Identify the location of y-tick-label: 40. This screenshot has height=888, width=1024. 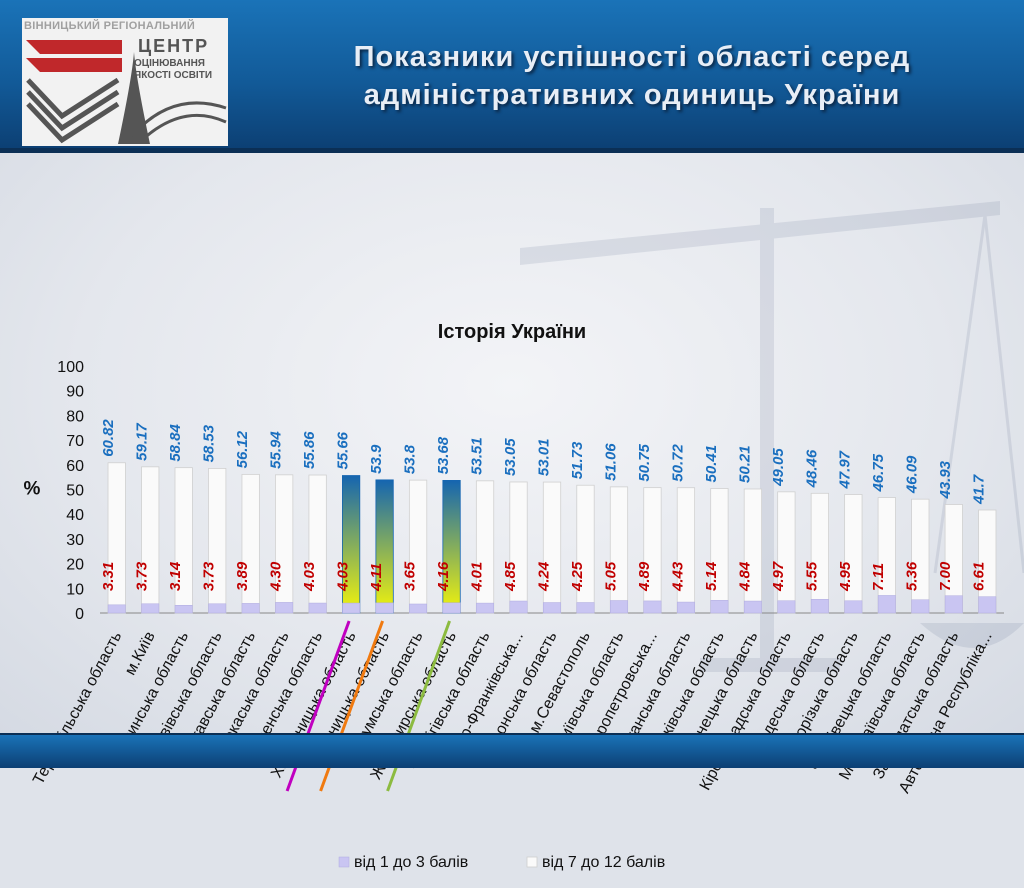
(75, 515).